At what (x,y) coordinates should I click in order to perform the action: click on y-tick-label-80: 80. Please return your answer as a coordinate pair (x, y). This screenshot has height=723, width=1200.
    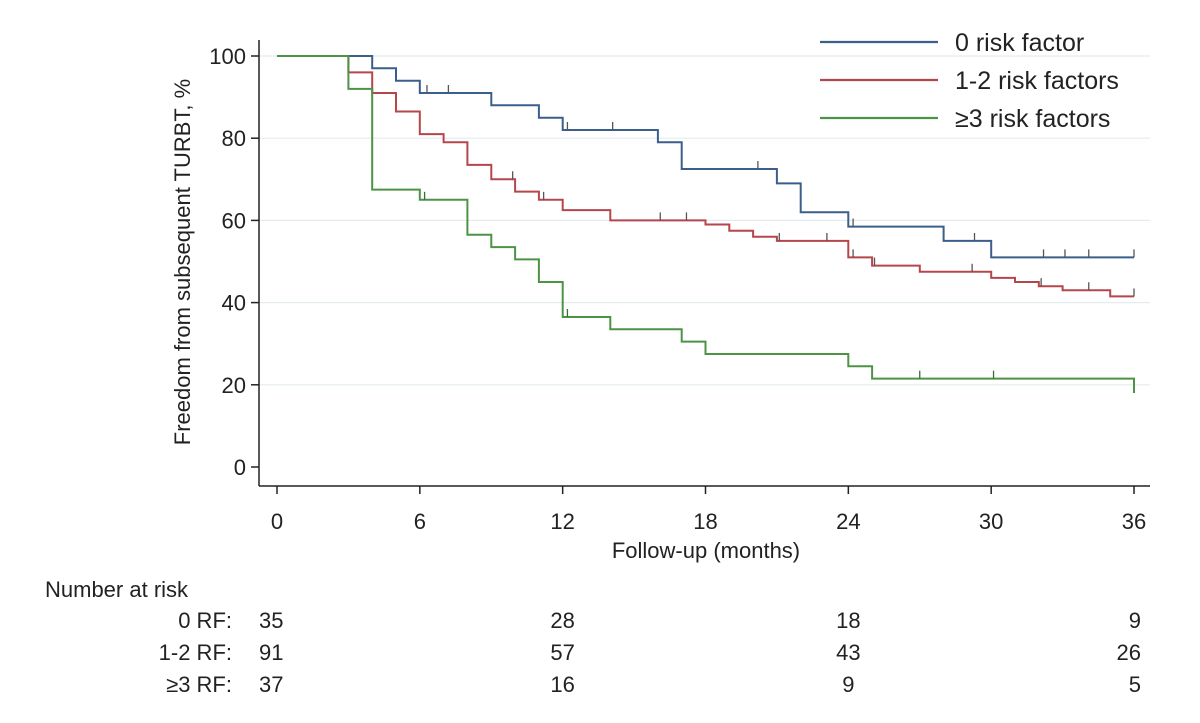
    Looking at the image, I should click on (234, 138).